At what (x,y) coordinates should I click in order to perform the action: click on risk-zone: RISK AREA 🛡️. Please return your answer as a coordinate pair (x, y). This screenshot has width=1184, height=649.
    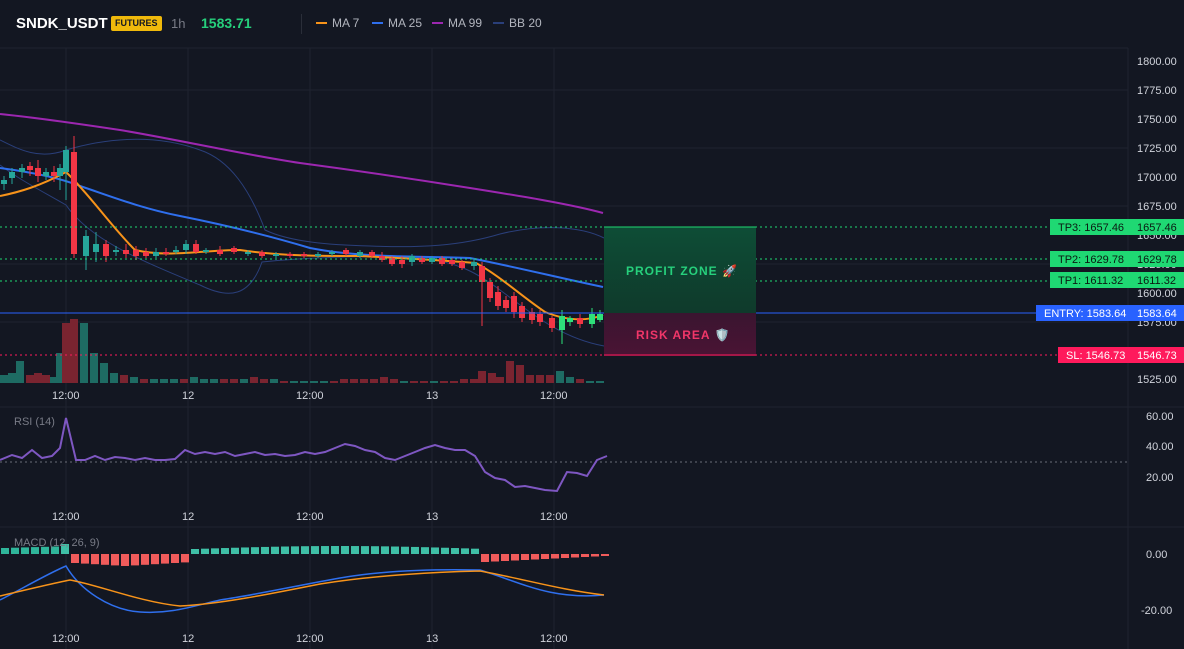
    Looking at the image, I should click on (680, 334).